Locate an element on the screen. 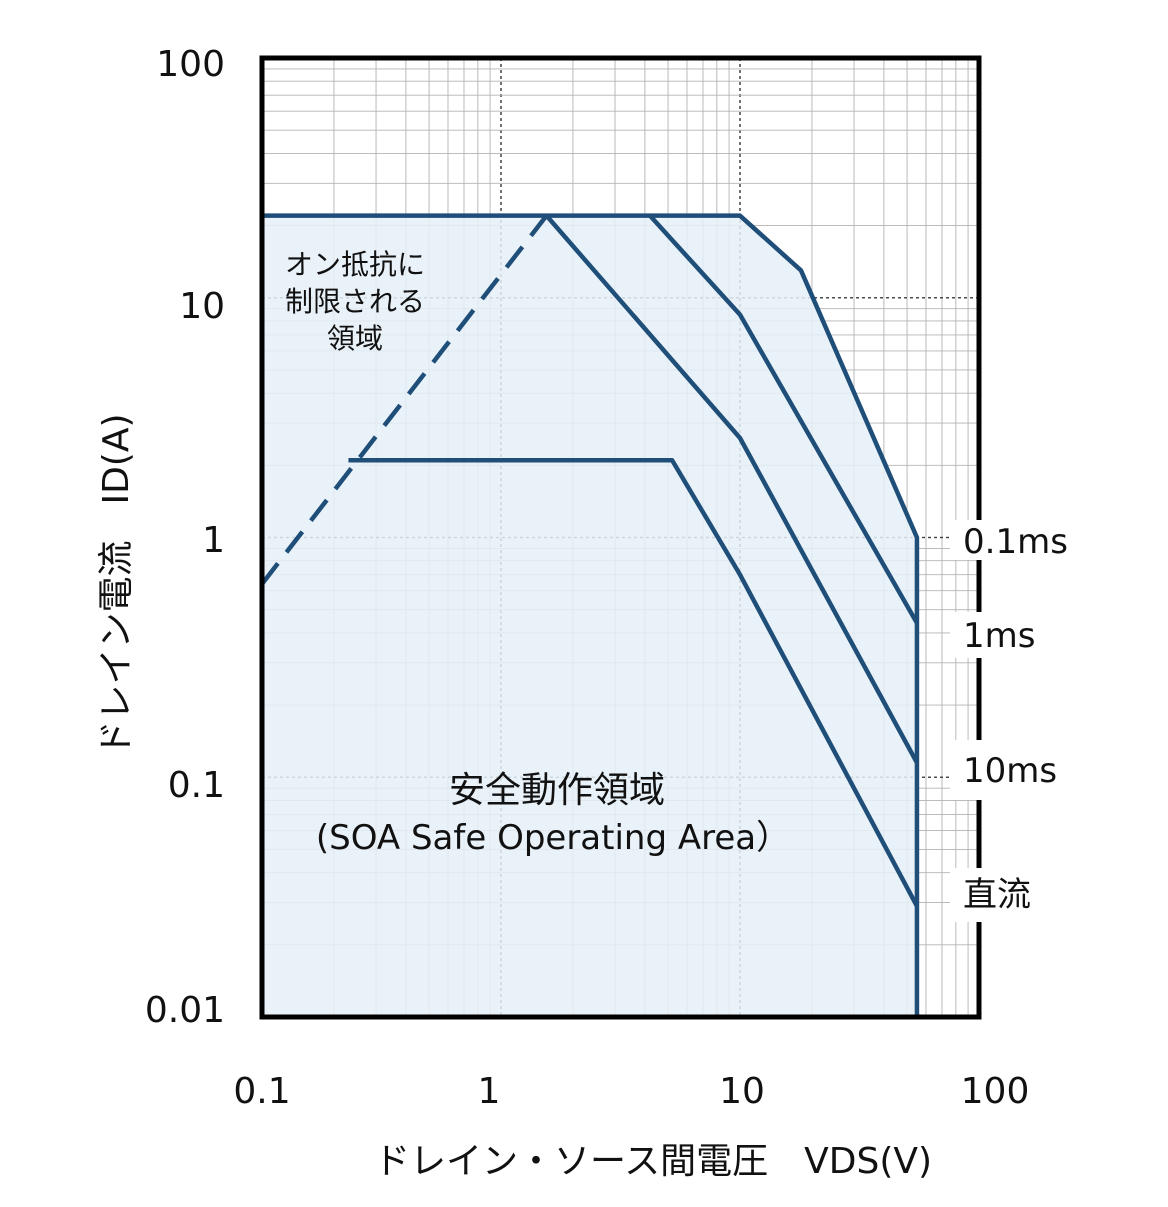  series-line-1ms is located at coordinates (783, 419).